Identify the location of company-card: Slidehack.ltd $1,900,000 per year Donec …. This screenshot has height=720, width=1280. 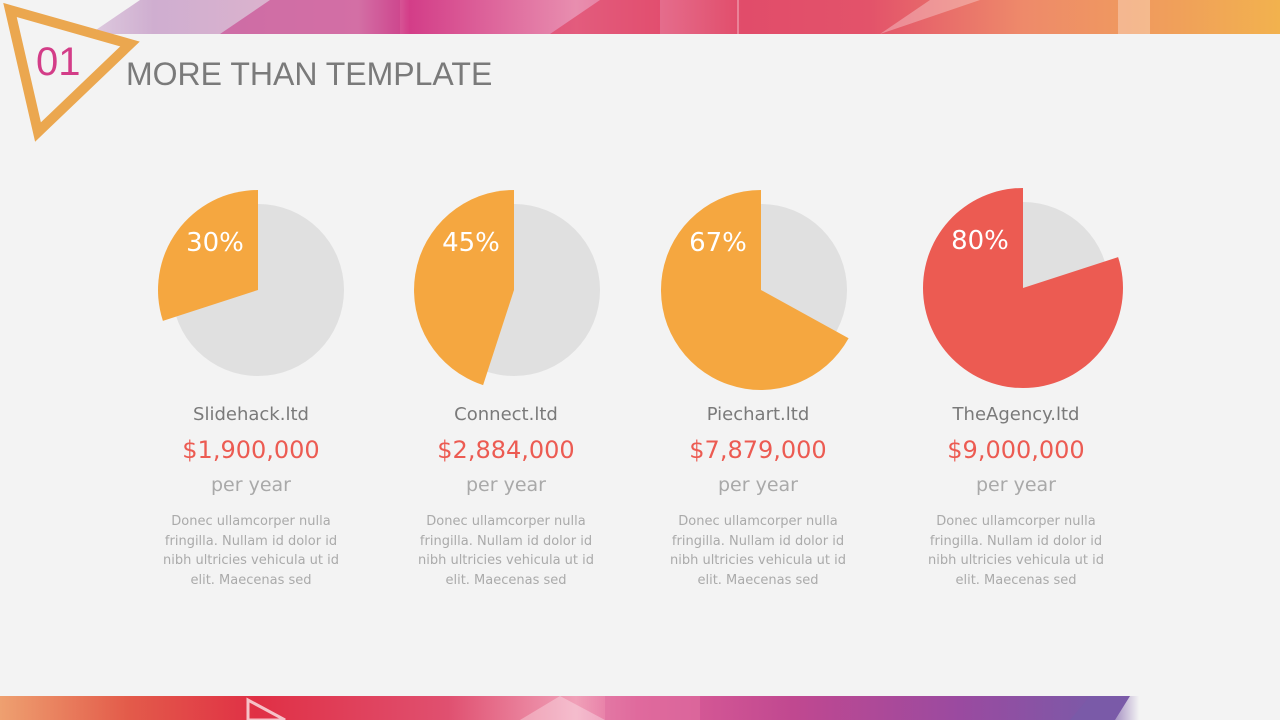
(251, 497).